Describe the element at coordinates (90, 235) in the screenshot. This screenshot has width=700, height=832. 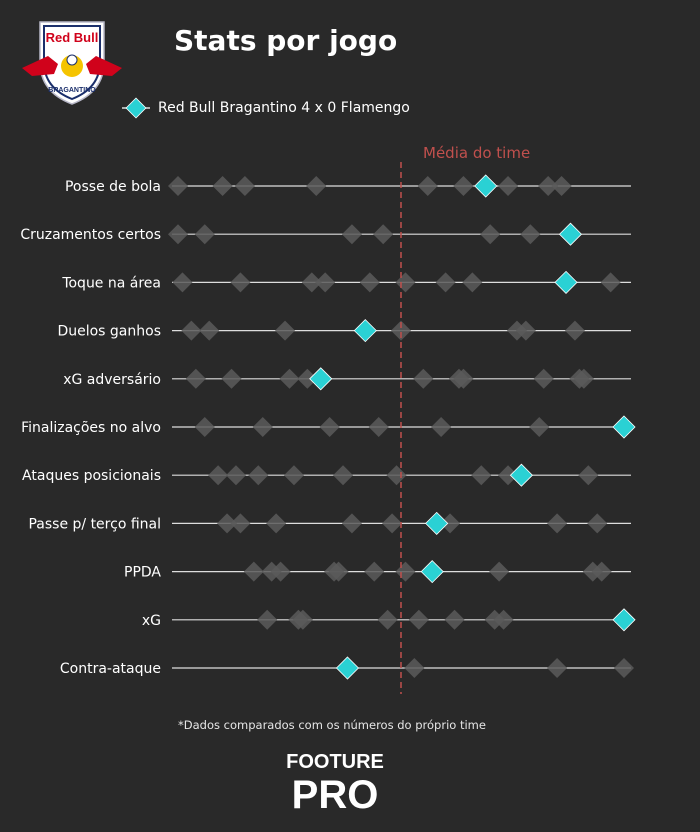
I see `row-label: Cruzamentos certos` at that location.